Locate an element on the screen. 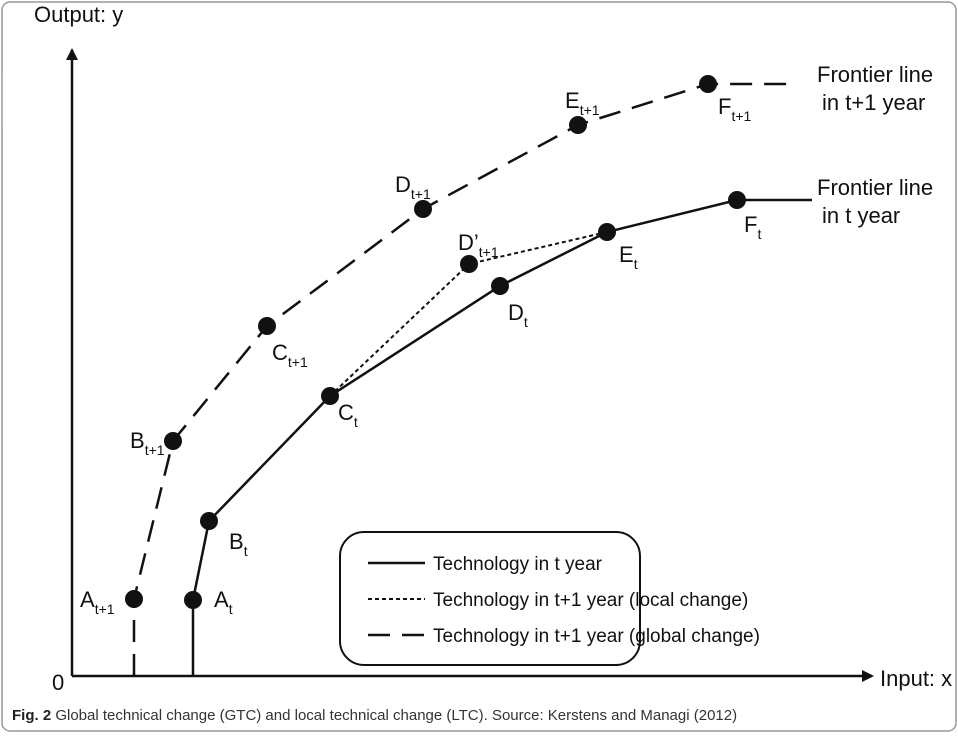  origin-label: 0 is located at coordinates (58, 682).